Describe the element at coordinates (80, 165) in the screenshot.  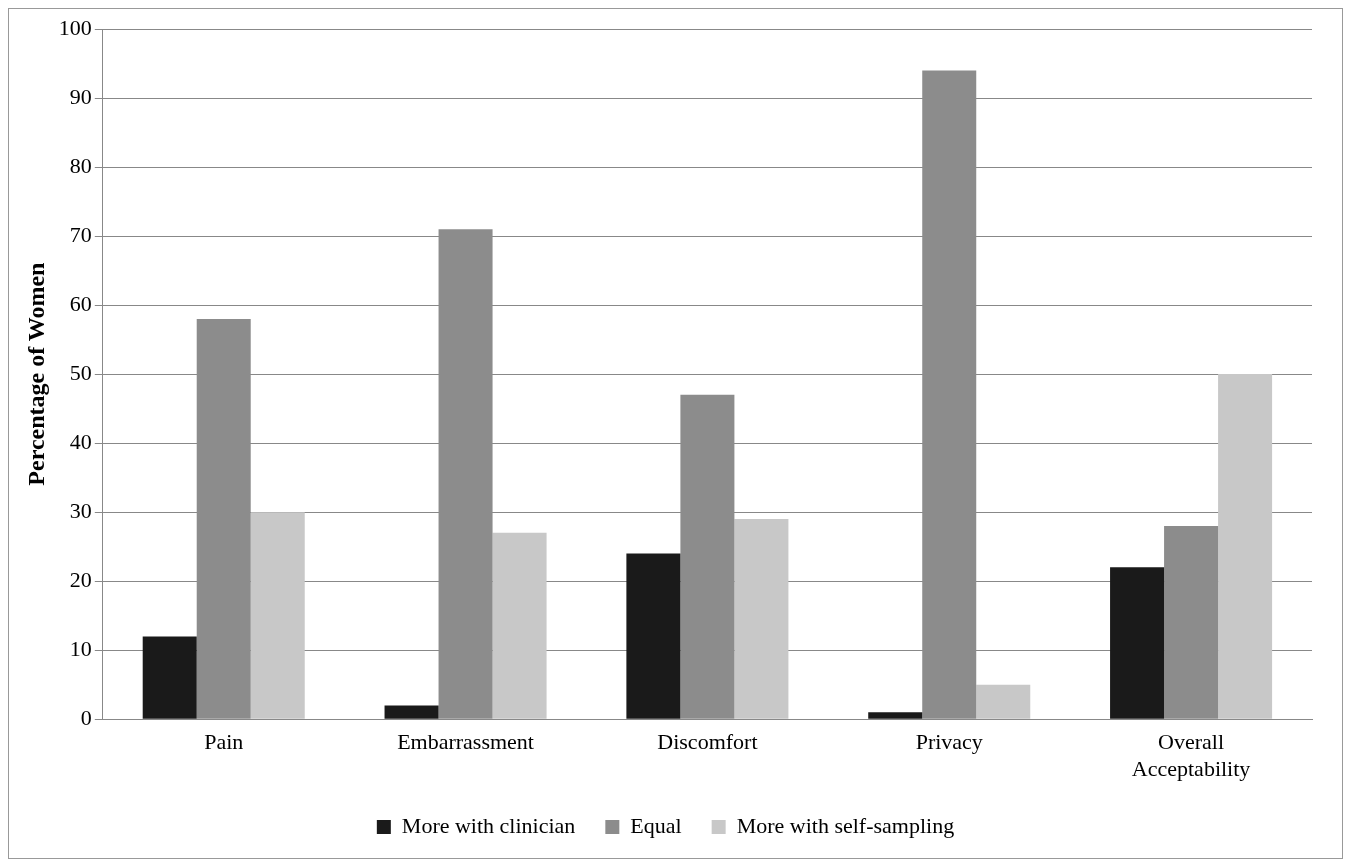
I see `y-tick-label: 80` at that location.